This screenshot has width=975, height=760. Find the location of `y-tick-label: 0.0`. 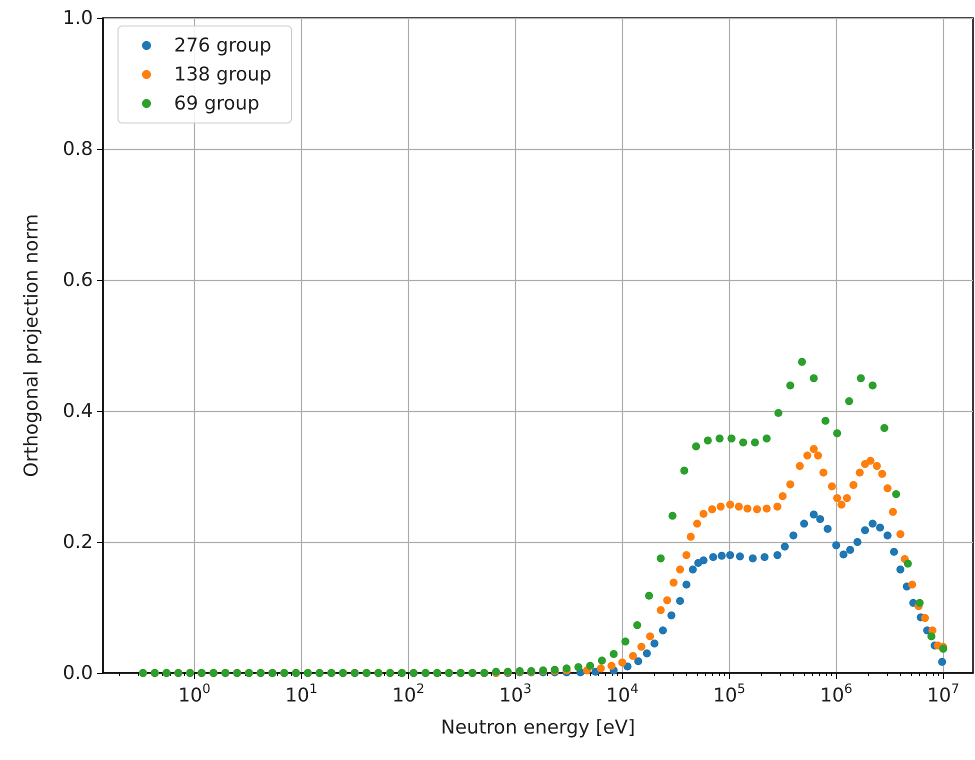

y-tick-label: 0.0 is located at coordinates (77, 673).